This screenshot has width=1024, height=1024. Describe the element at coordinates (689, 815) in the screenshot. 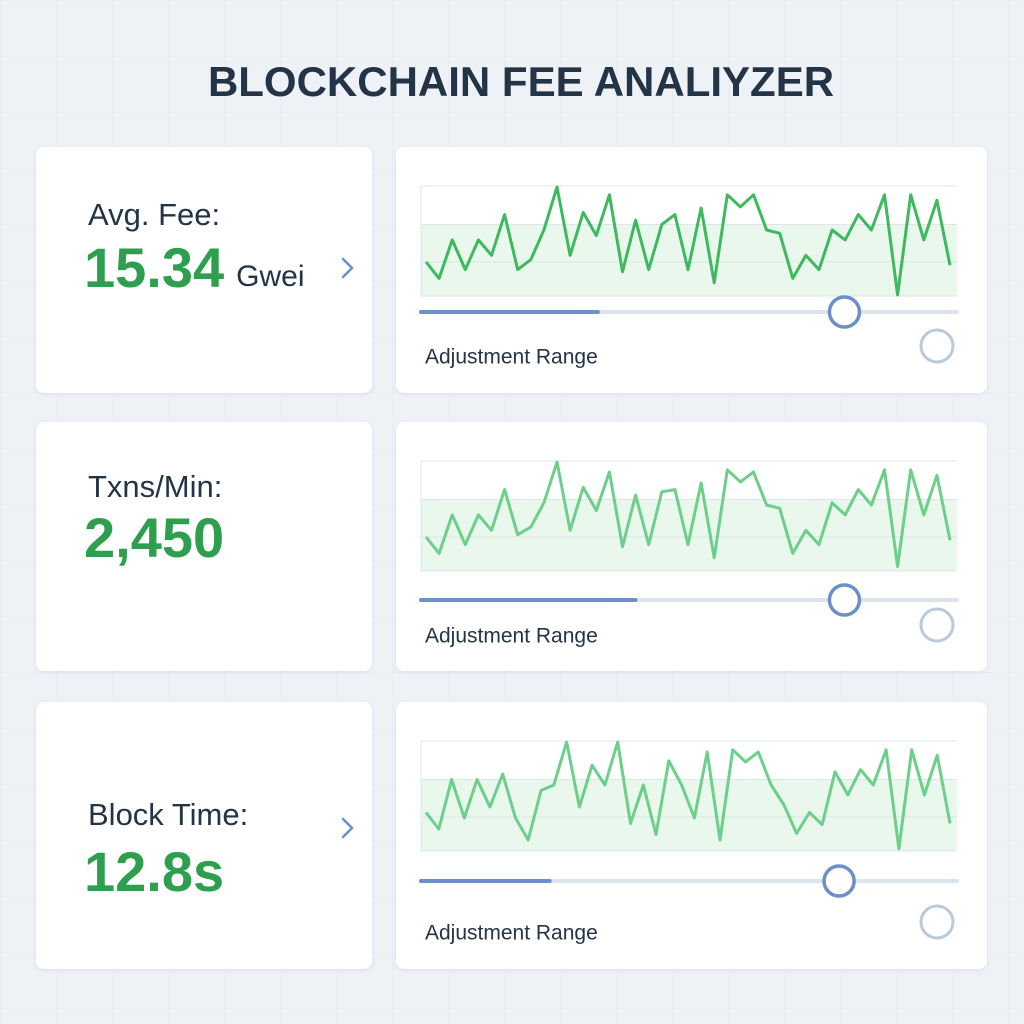

I see `chart-band` at that location.